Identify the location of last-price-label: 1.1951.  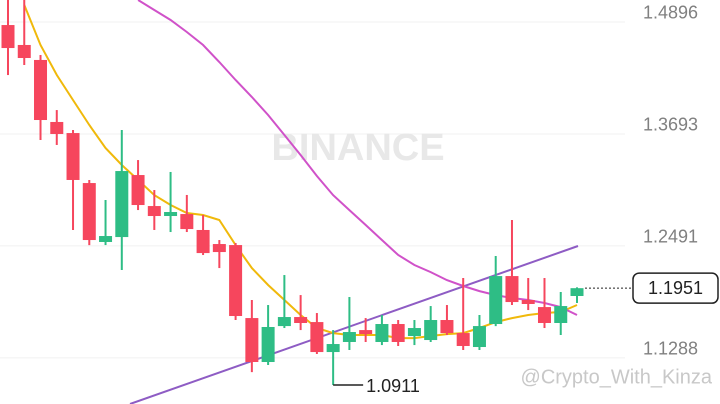
(675, 288).